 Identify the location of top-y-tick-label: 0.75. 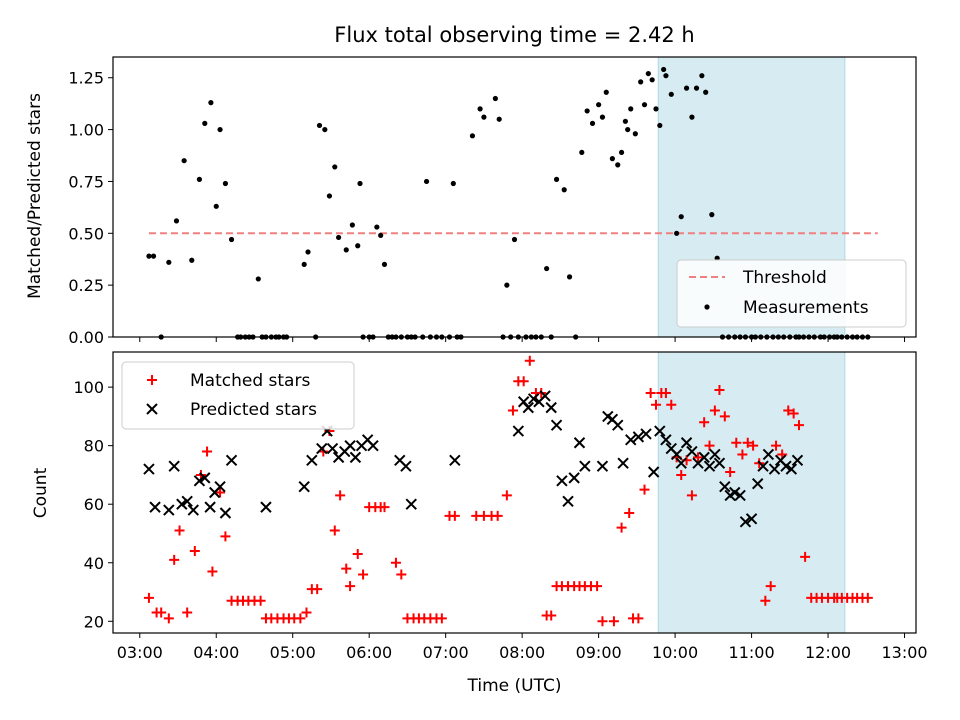
(86, 181).